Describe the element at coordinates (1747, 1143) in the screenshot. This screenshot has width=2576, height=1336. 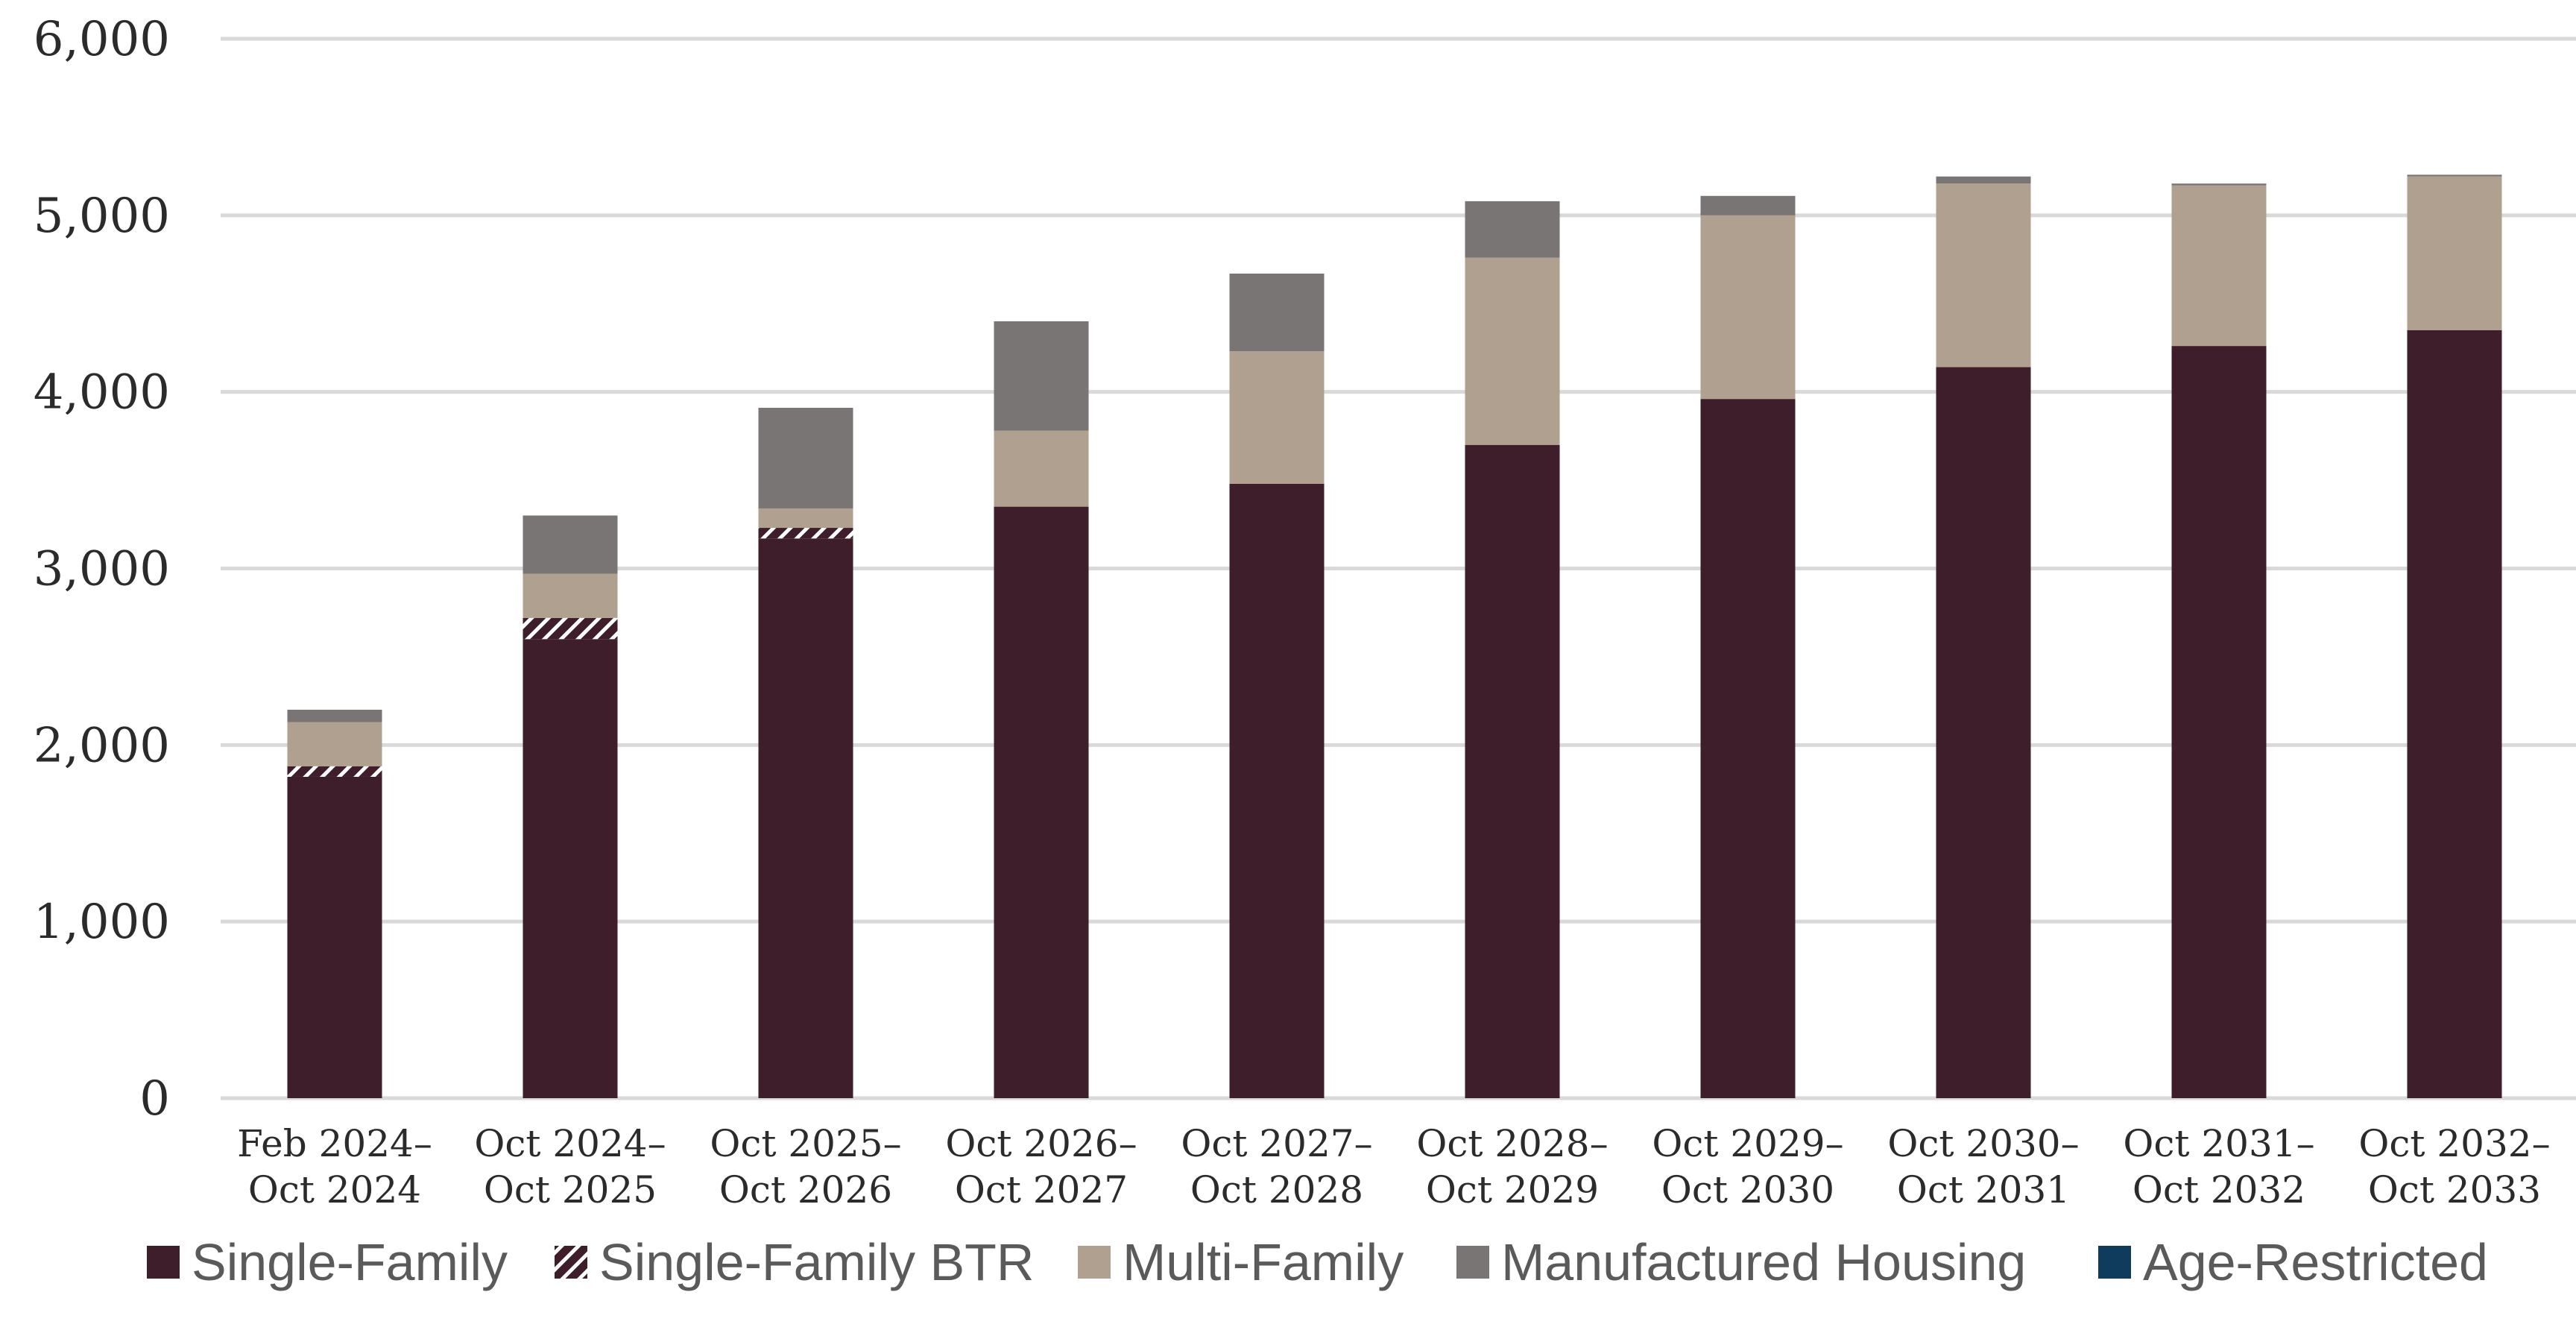
I see `x-tick-label: Oct 2029–` at that location.